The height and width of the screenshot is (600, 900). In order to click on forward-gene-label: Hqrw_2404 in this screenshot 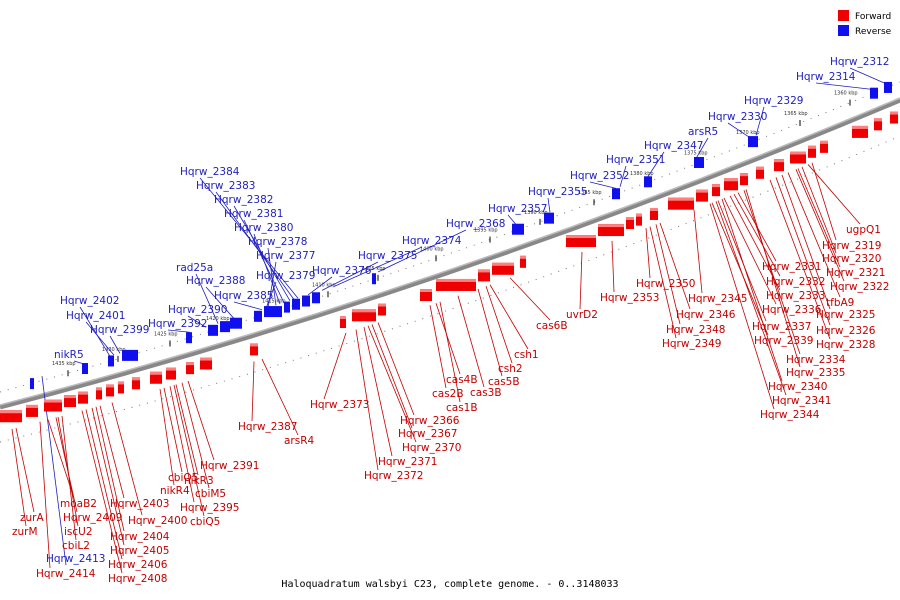, I will do `click(140, 537)`.